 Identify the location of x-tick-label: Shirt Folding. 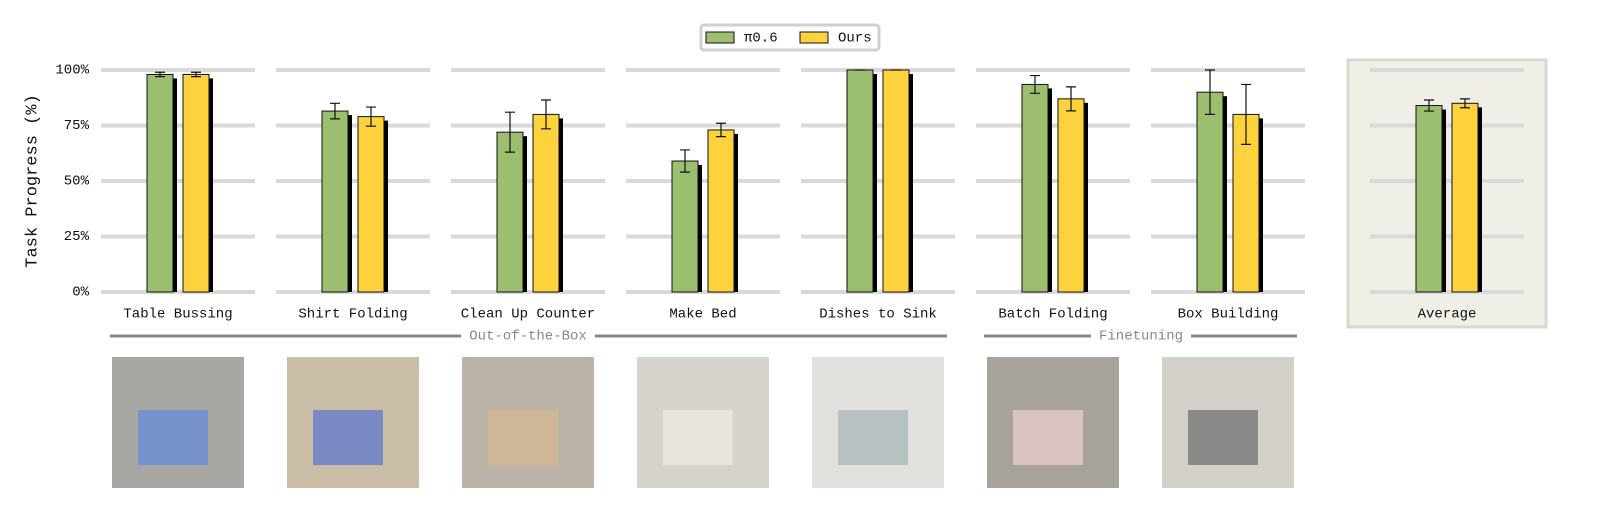
(352, 315).